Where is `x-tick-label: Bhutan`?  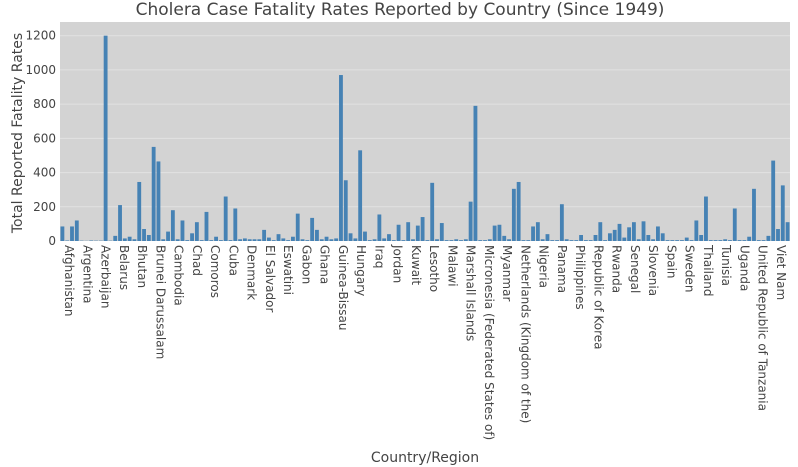 x-tick-label: Bhutan is located at coordinates (142, 266).